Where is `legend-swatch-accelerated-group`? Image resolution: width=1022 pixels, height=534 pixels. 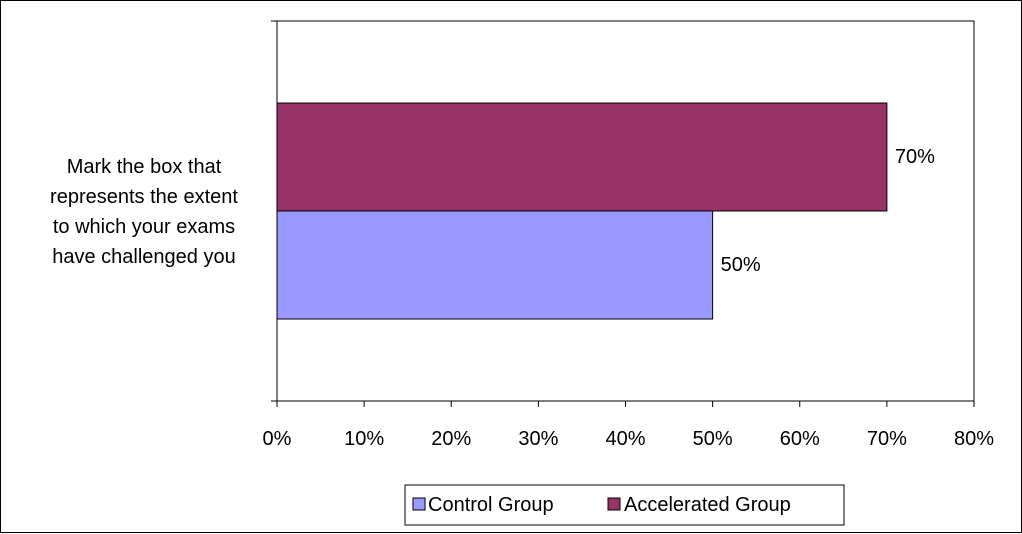 legend-swatch-accelerated-group is located at coordinates (614, 504).